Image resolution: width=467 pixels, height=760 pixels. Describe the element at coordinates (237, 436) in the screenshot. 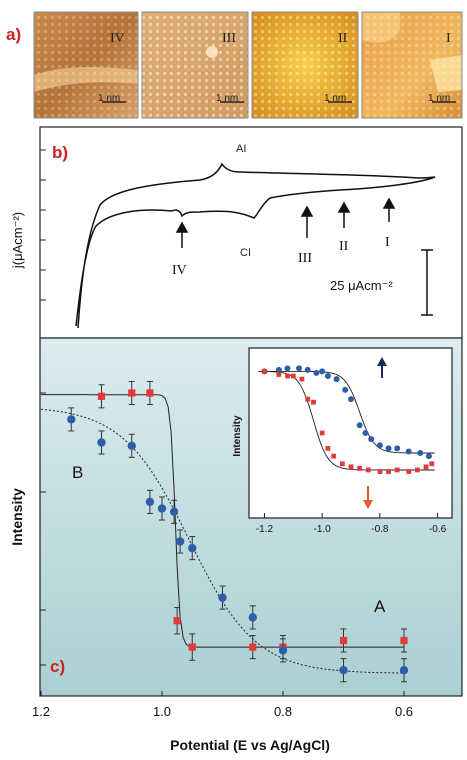

I see `inset-ylabel: Intensity` at that location.